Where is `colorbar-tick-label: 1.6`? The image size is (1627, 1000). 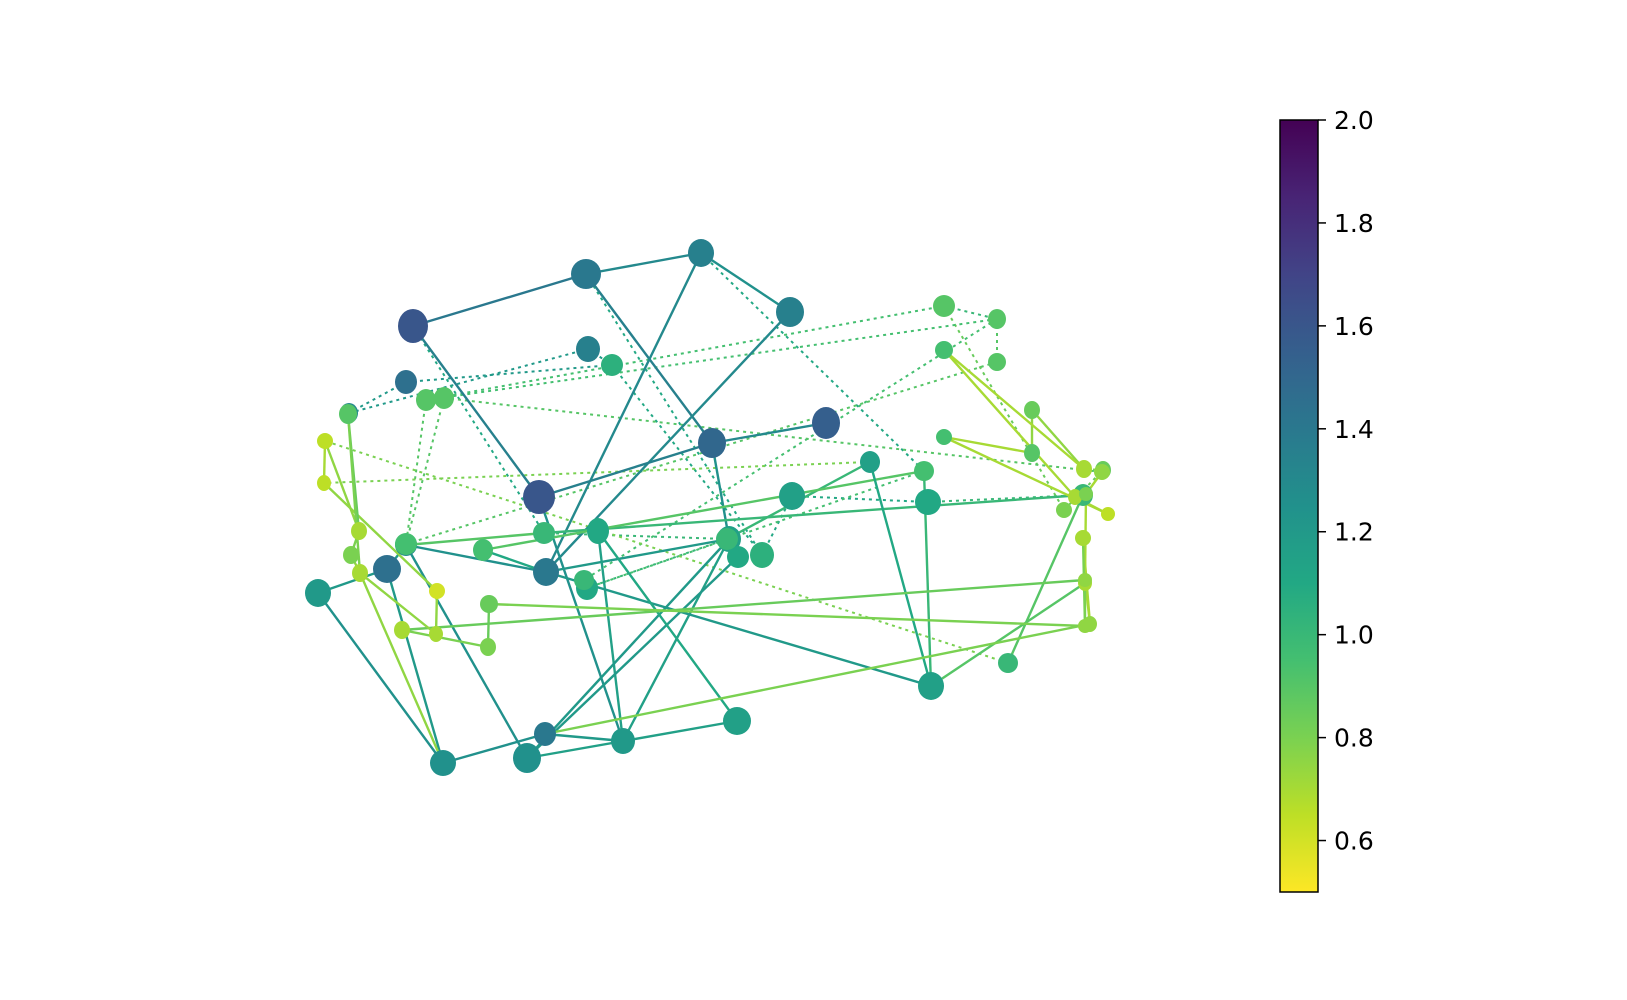 colorbar-tick-label: 1.6 is located at coordinates (1354, 326).